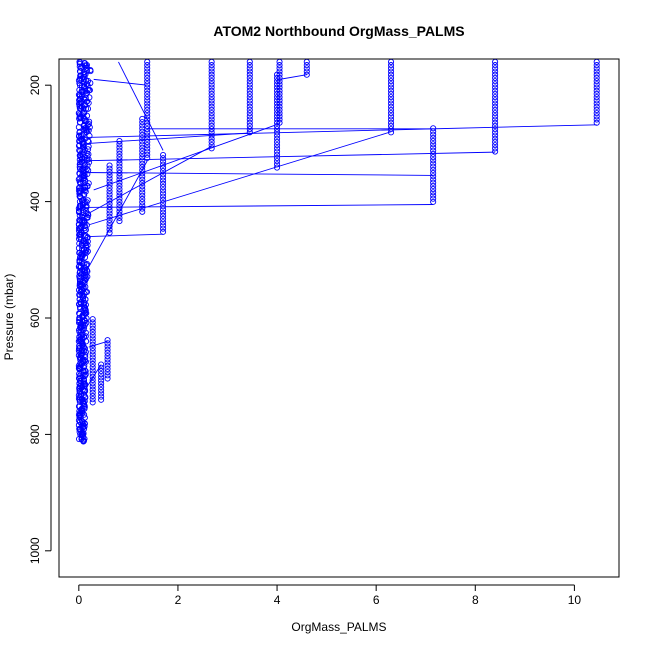 Image resolution: width=650 pixels, height=650 pixels. Describe the element at coordinates (293, 77) in the screenshot. I see `connecting-line` at that location.